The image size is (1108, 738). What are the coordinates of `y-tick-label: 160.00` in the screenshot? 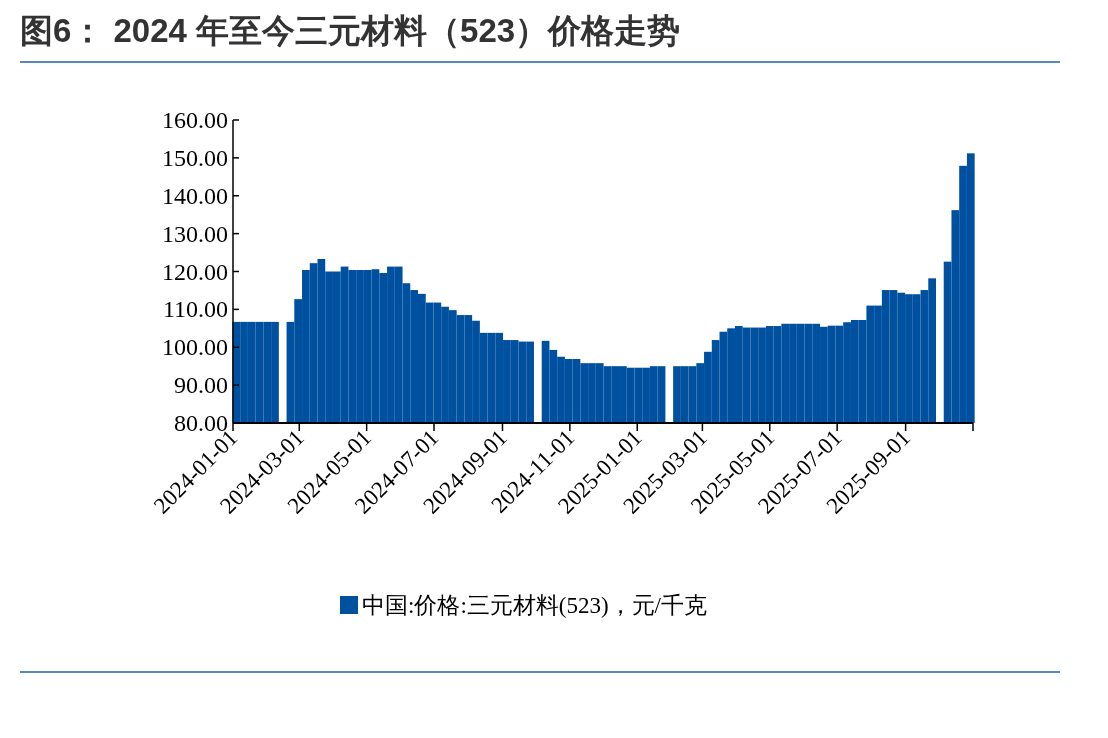 It's located at (195, 120).